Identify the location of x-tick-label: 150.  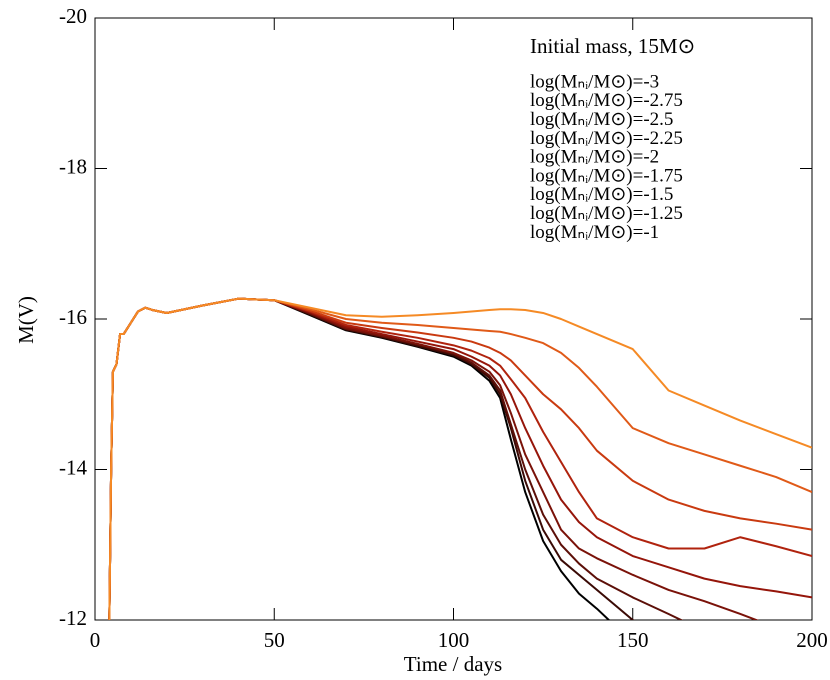
(633, 640).